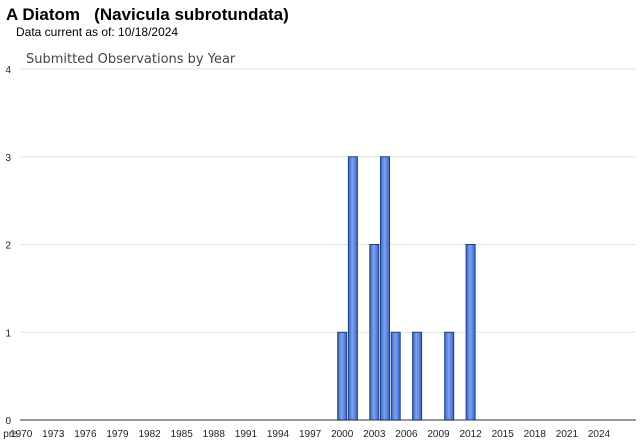  Describe the element at coordinates (599, 434) in the screenshot. I see `x-tick-label: 2024` at that location.